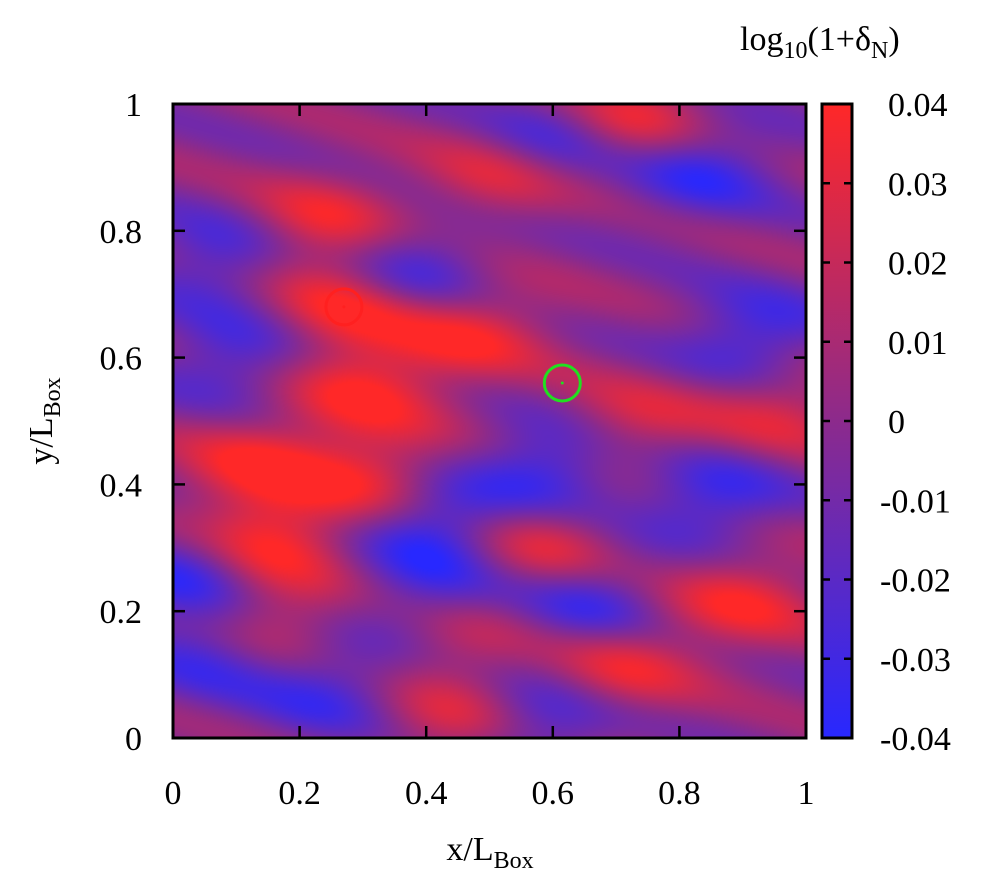  Describe the element at coordinates (121, 612) in the screenshot. I see `y-tick-label: 0.2` at that location.